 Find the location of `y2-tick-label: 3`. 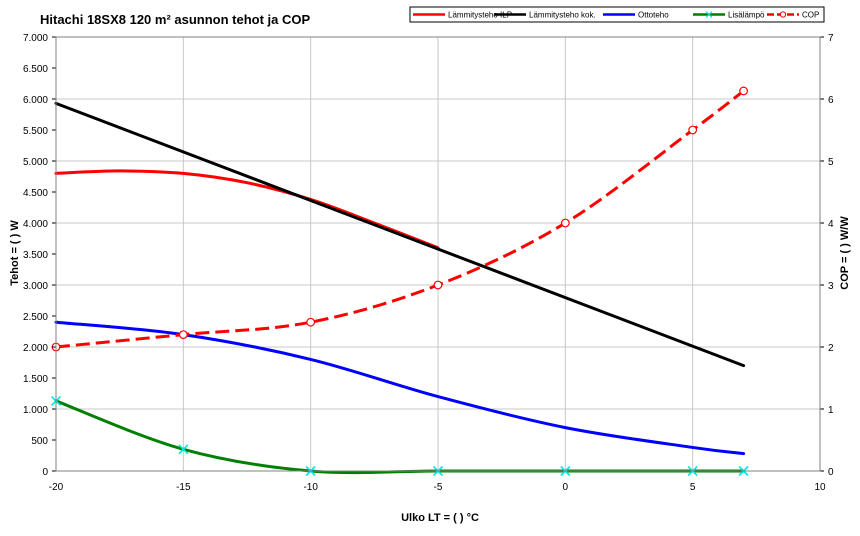

y2-tick-label: 3 is located at coordinates (831, 286).